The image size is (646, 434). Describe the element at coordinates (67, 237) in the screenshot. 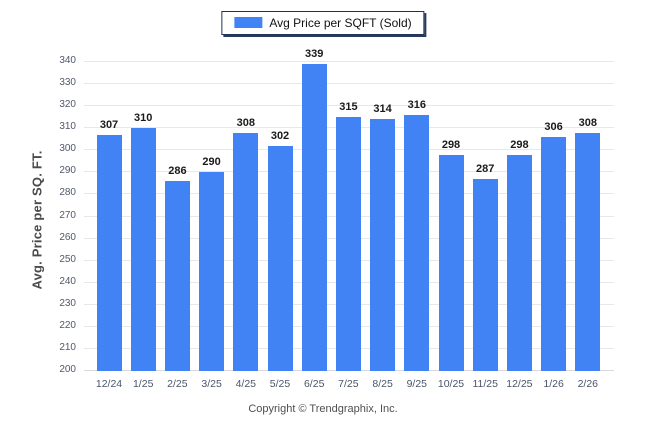

I see `y-tick-label: 260` at that location.